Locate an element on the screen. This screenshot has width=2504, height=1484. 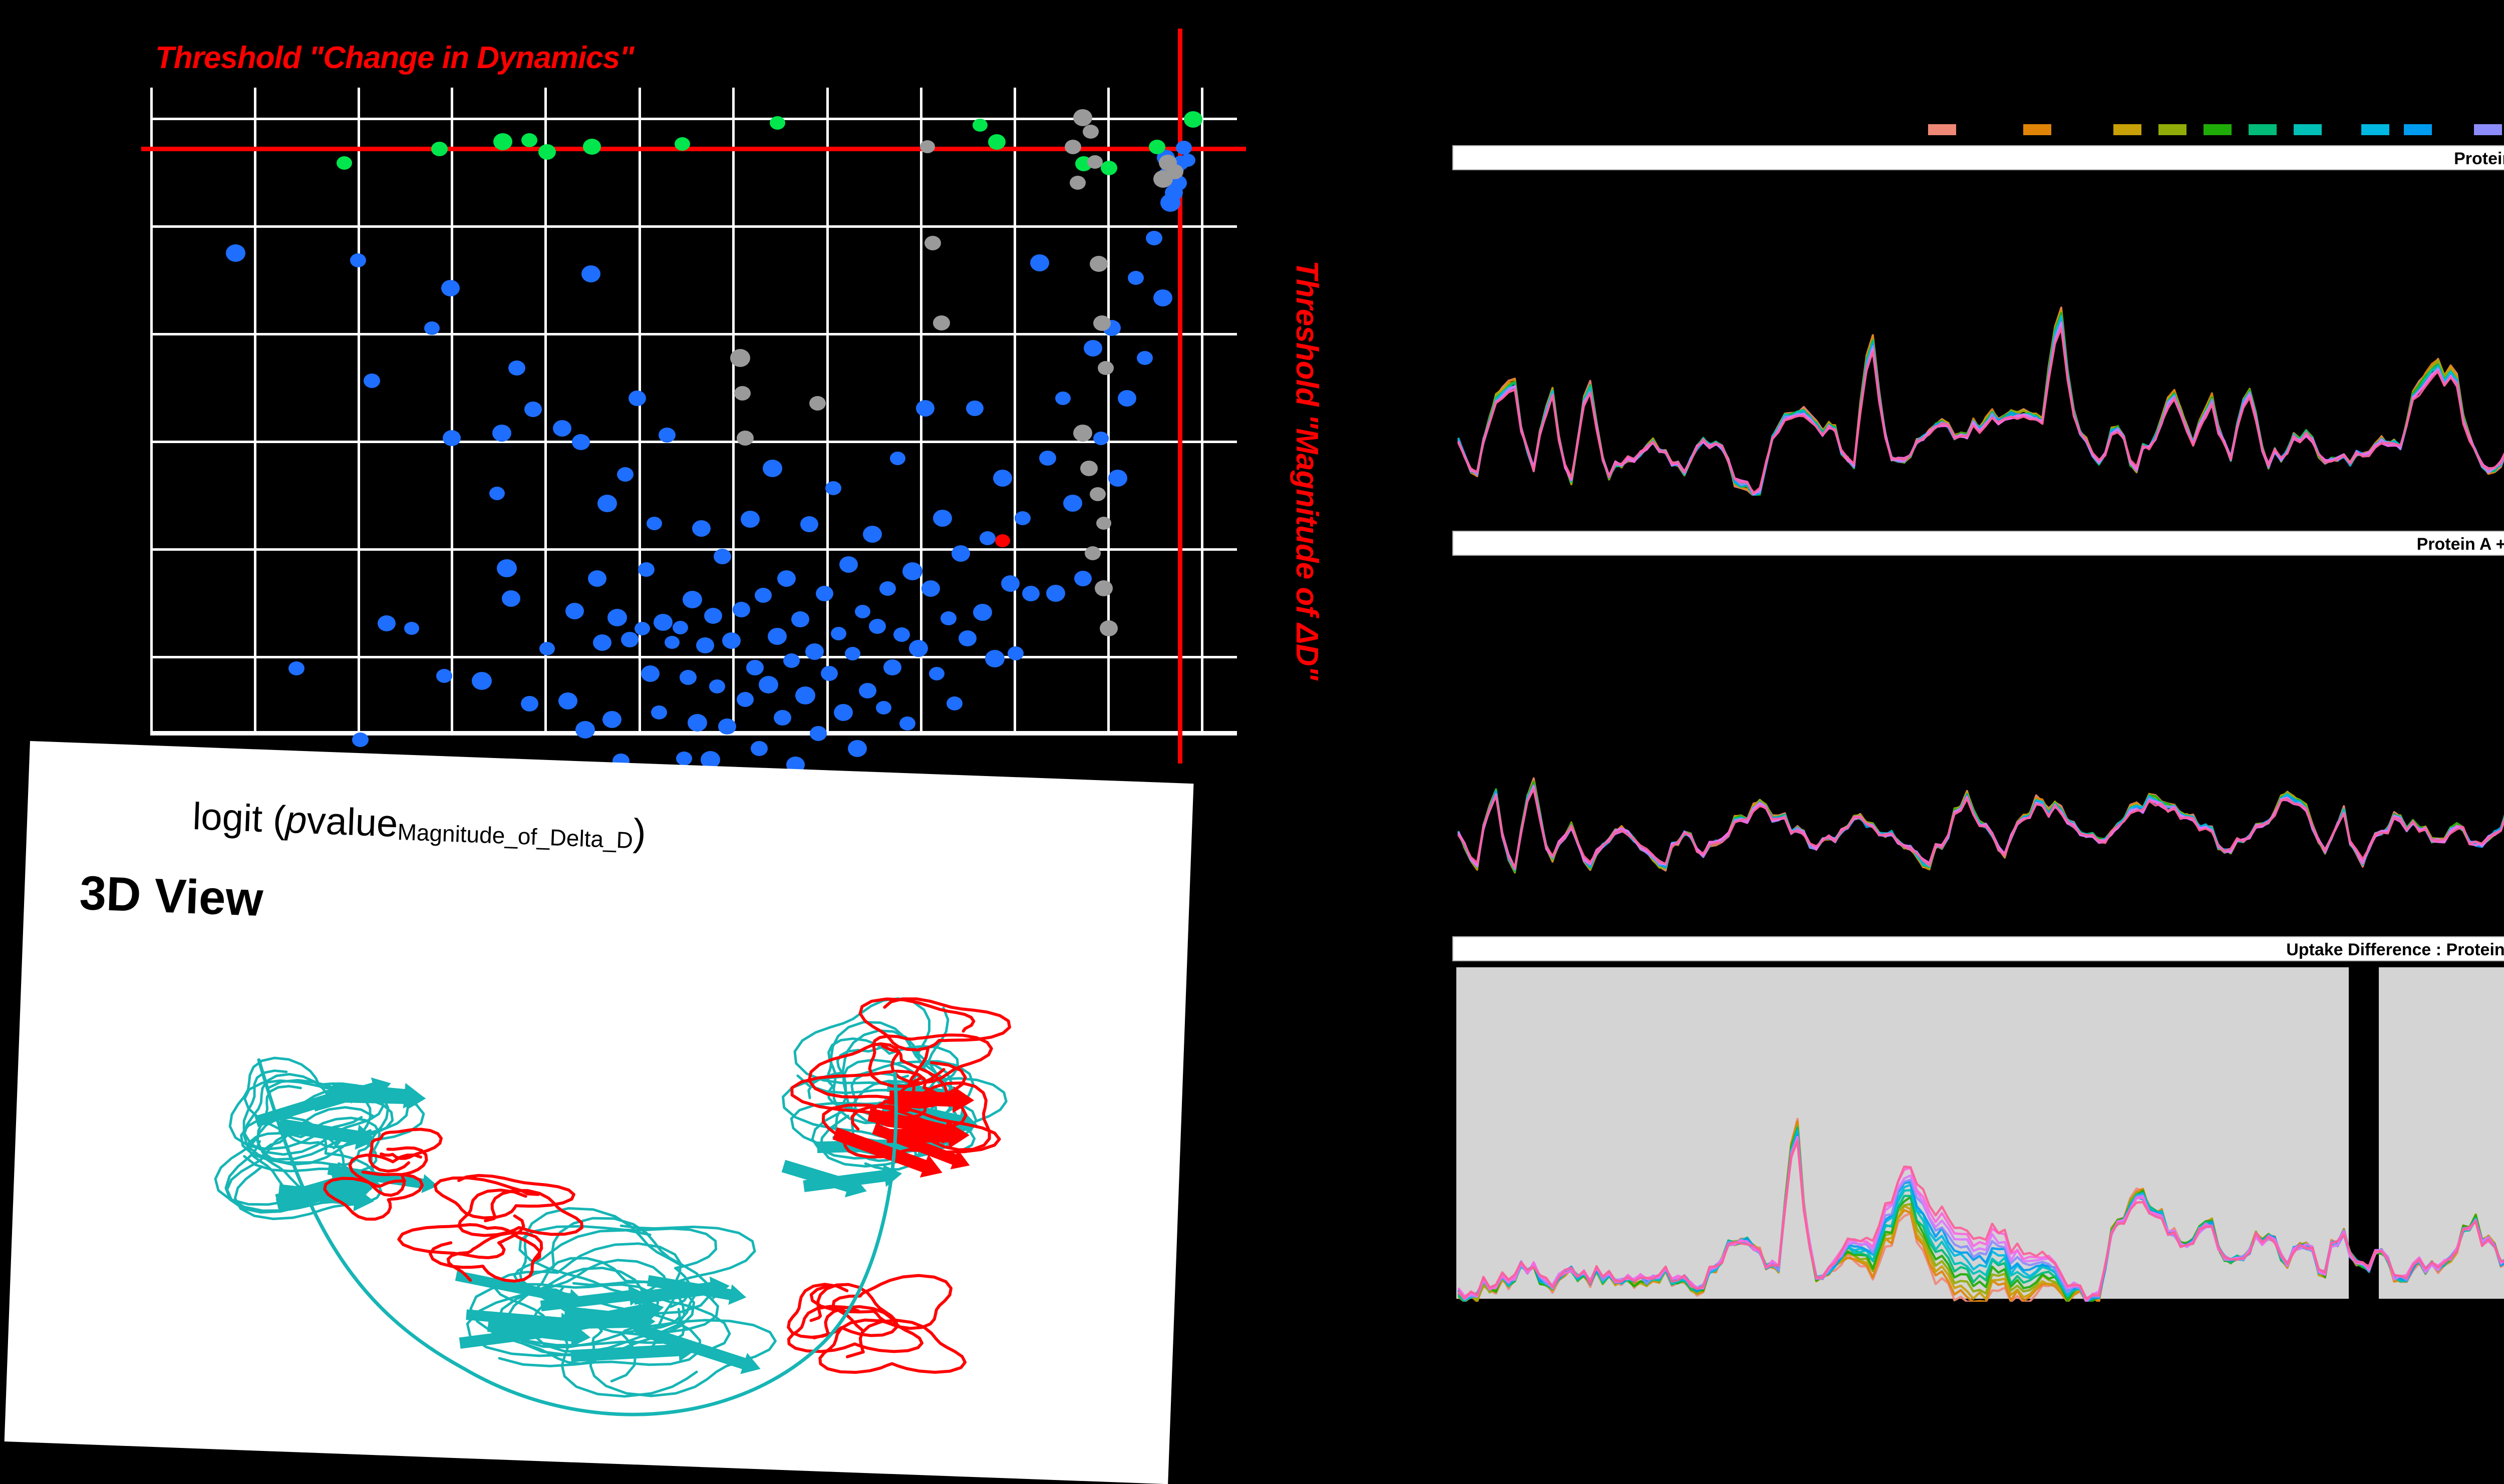
line-chart-protein-a is located at coordinates (1978, 334).